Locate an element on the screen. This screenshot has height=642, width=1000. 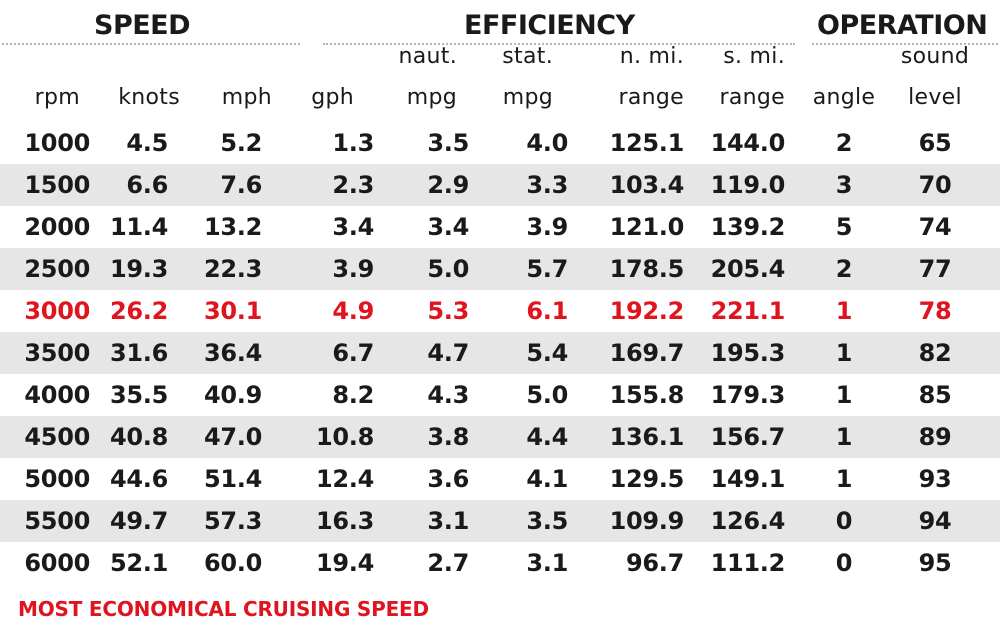
cell-naut-mpg: 2.7 is located at coordinates (448, 563).